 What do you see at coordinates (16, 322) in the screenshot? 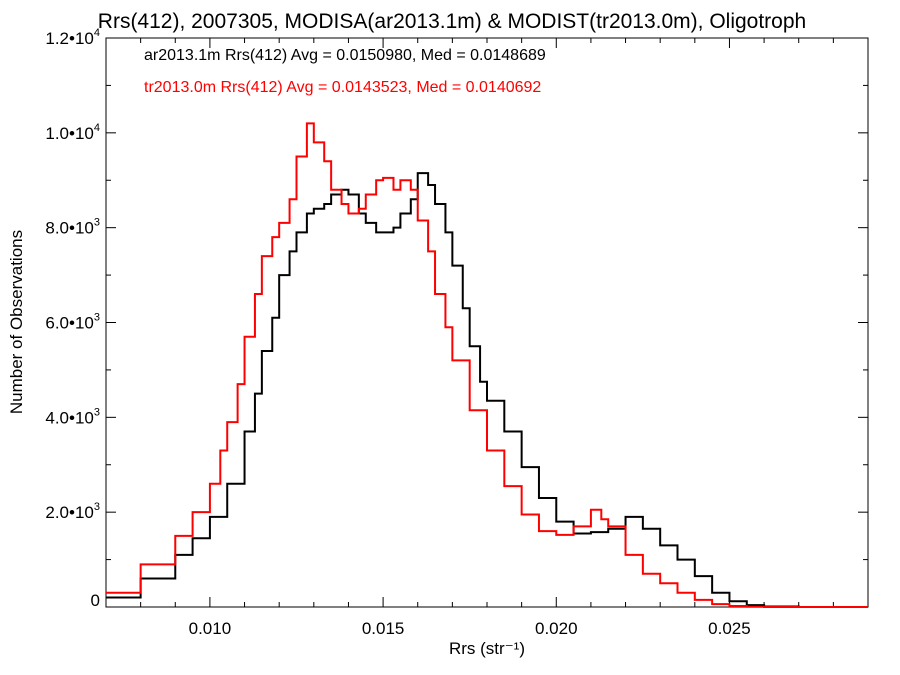
I see `y-axis-label: Number of Observations` at bounding box center [16, 322].